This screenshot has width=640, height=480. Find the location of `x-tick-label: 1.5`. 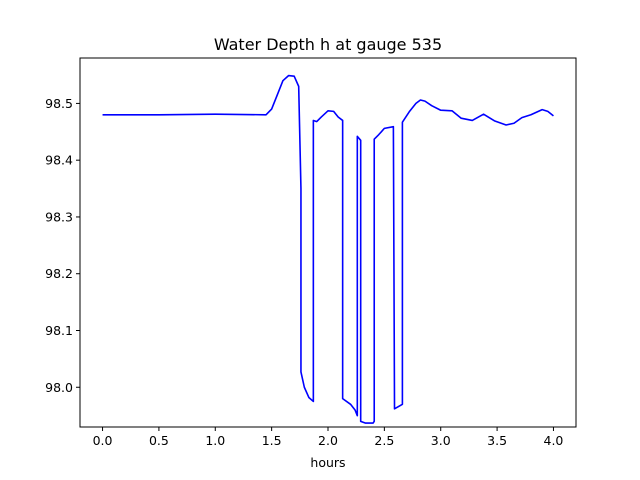

x-tick-label: 1.5 is located at coordinates (272, 440).